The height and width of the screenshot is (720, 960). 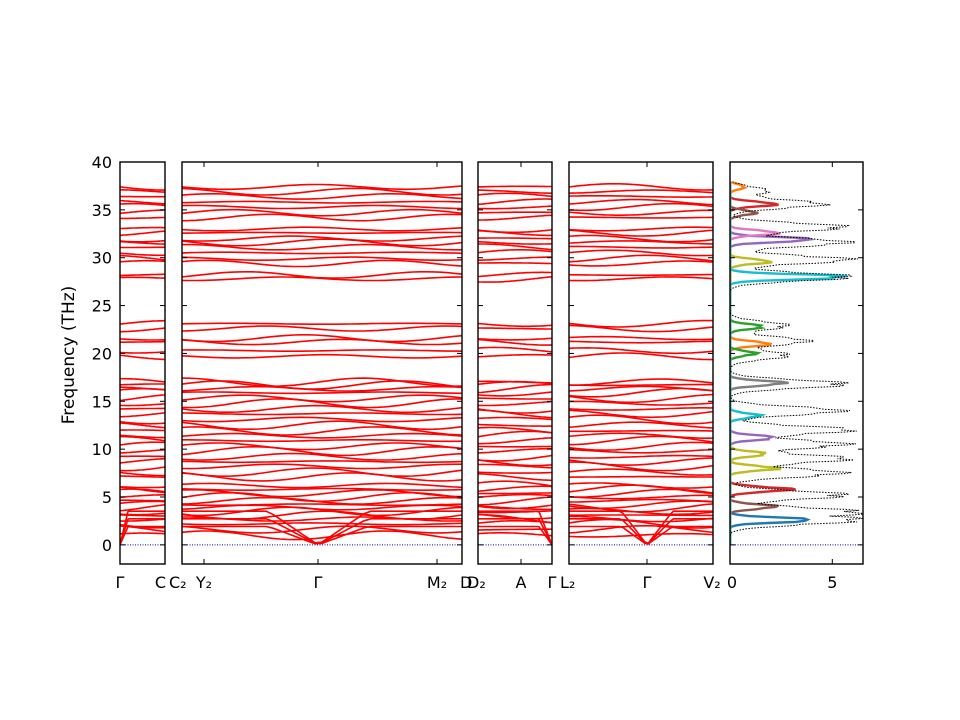 I want to click on x-tick-label: M₂, so click(x=437, y=582).